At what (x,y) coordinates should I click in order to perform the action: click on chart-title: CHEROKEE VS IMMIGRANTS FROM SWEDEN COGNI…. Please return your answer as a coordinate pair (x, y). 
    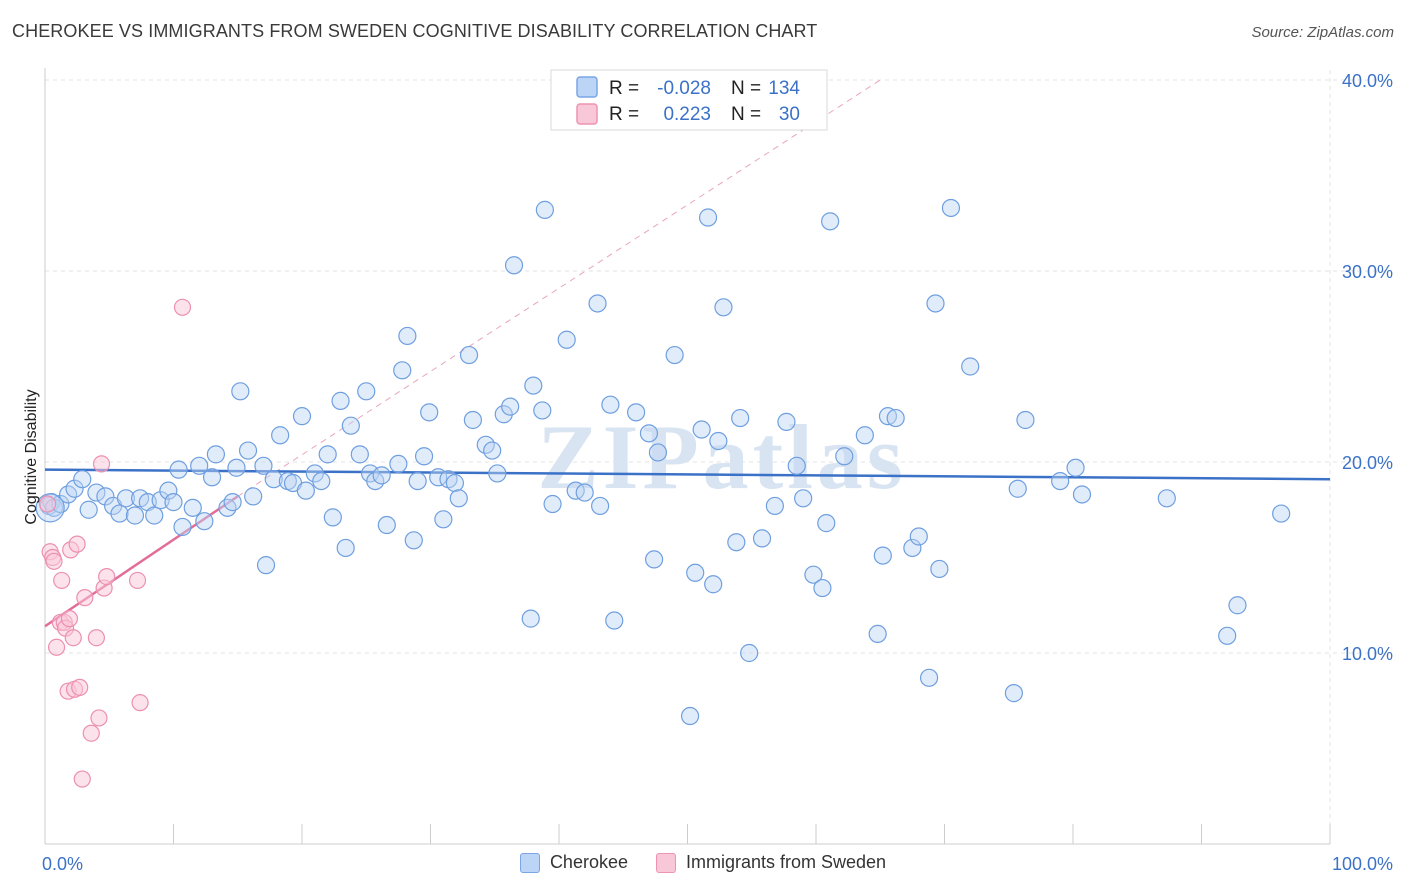
    Looking at the image, I should click on (415, 31).